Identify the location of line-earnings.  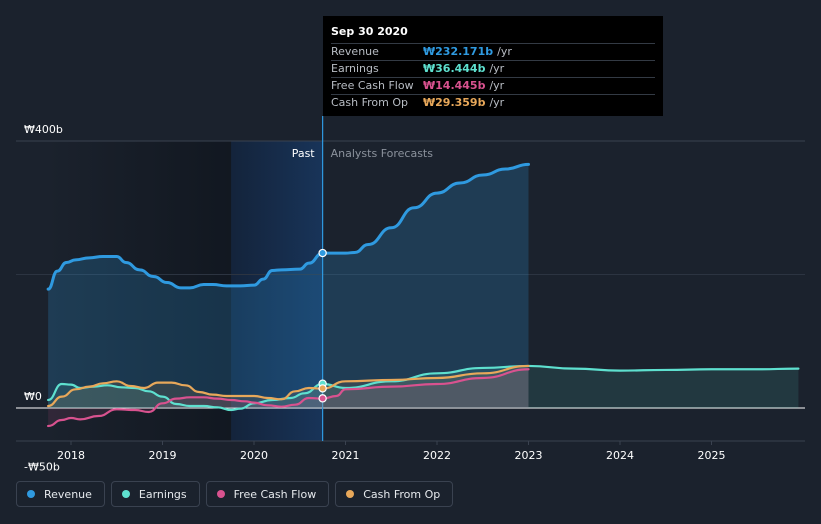
(423, 388).